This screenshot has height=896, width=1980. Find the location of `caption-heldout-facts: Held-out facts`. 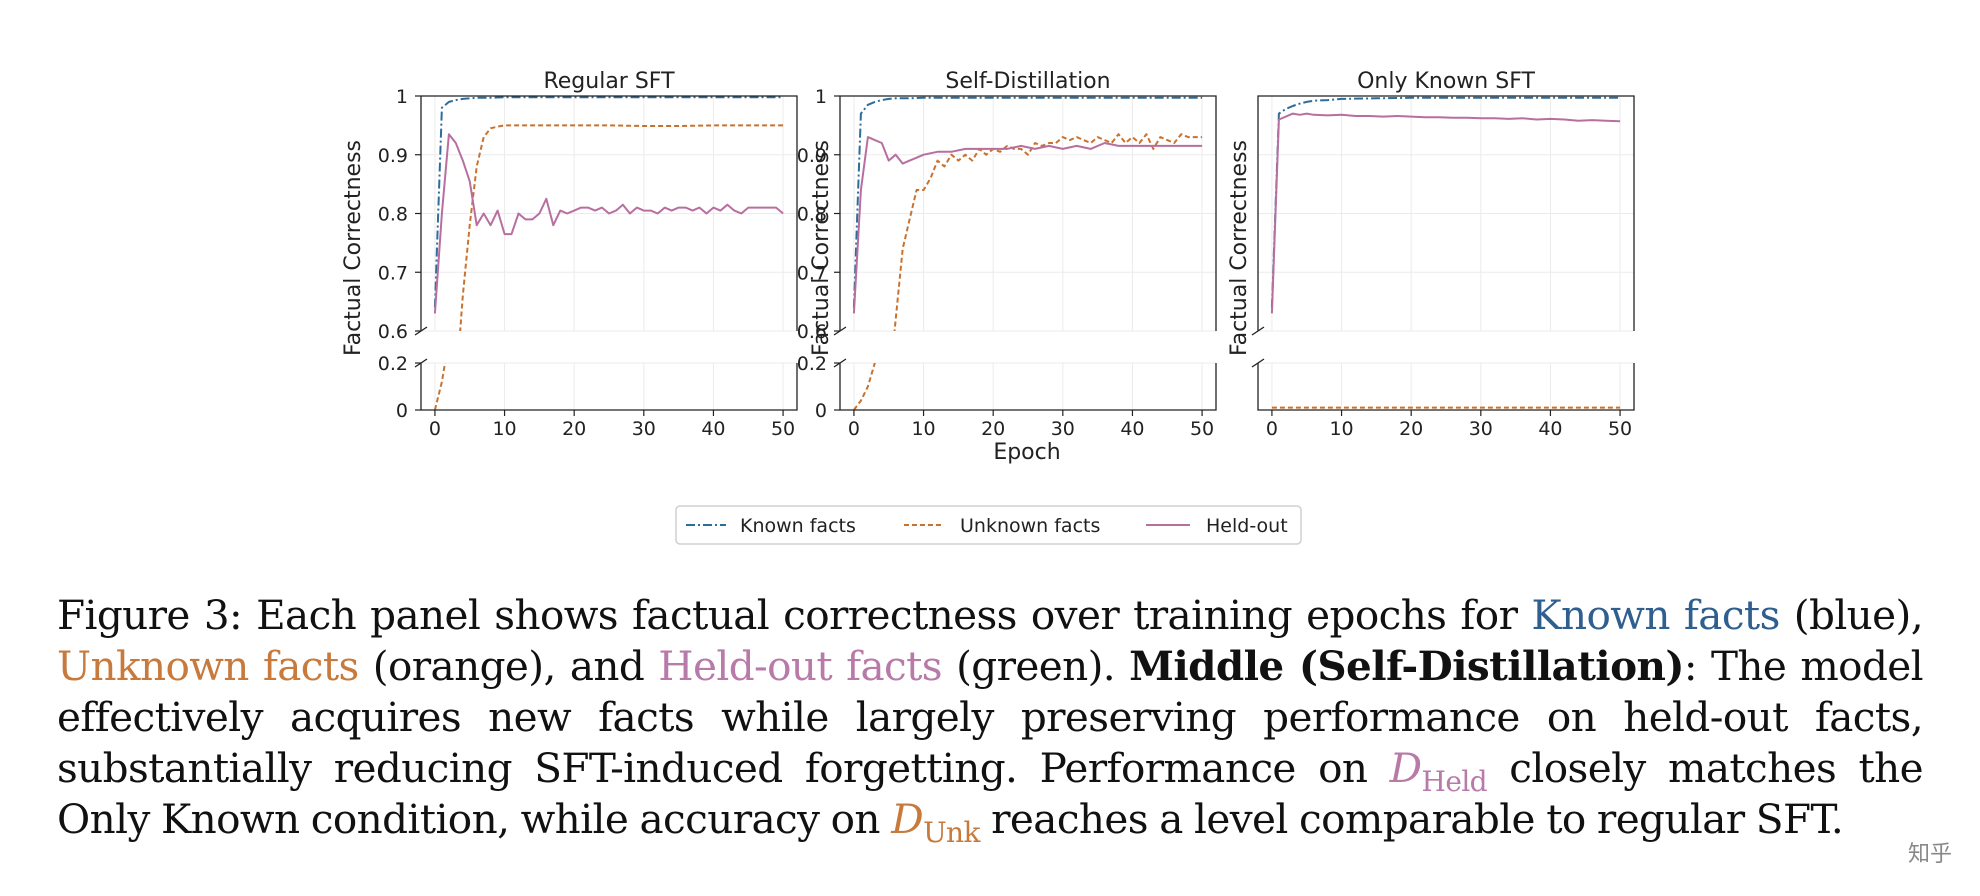

caption-heldout-facts: Held-out facts is located at coordinates (800, 666).